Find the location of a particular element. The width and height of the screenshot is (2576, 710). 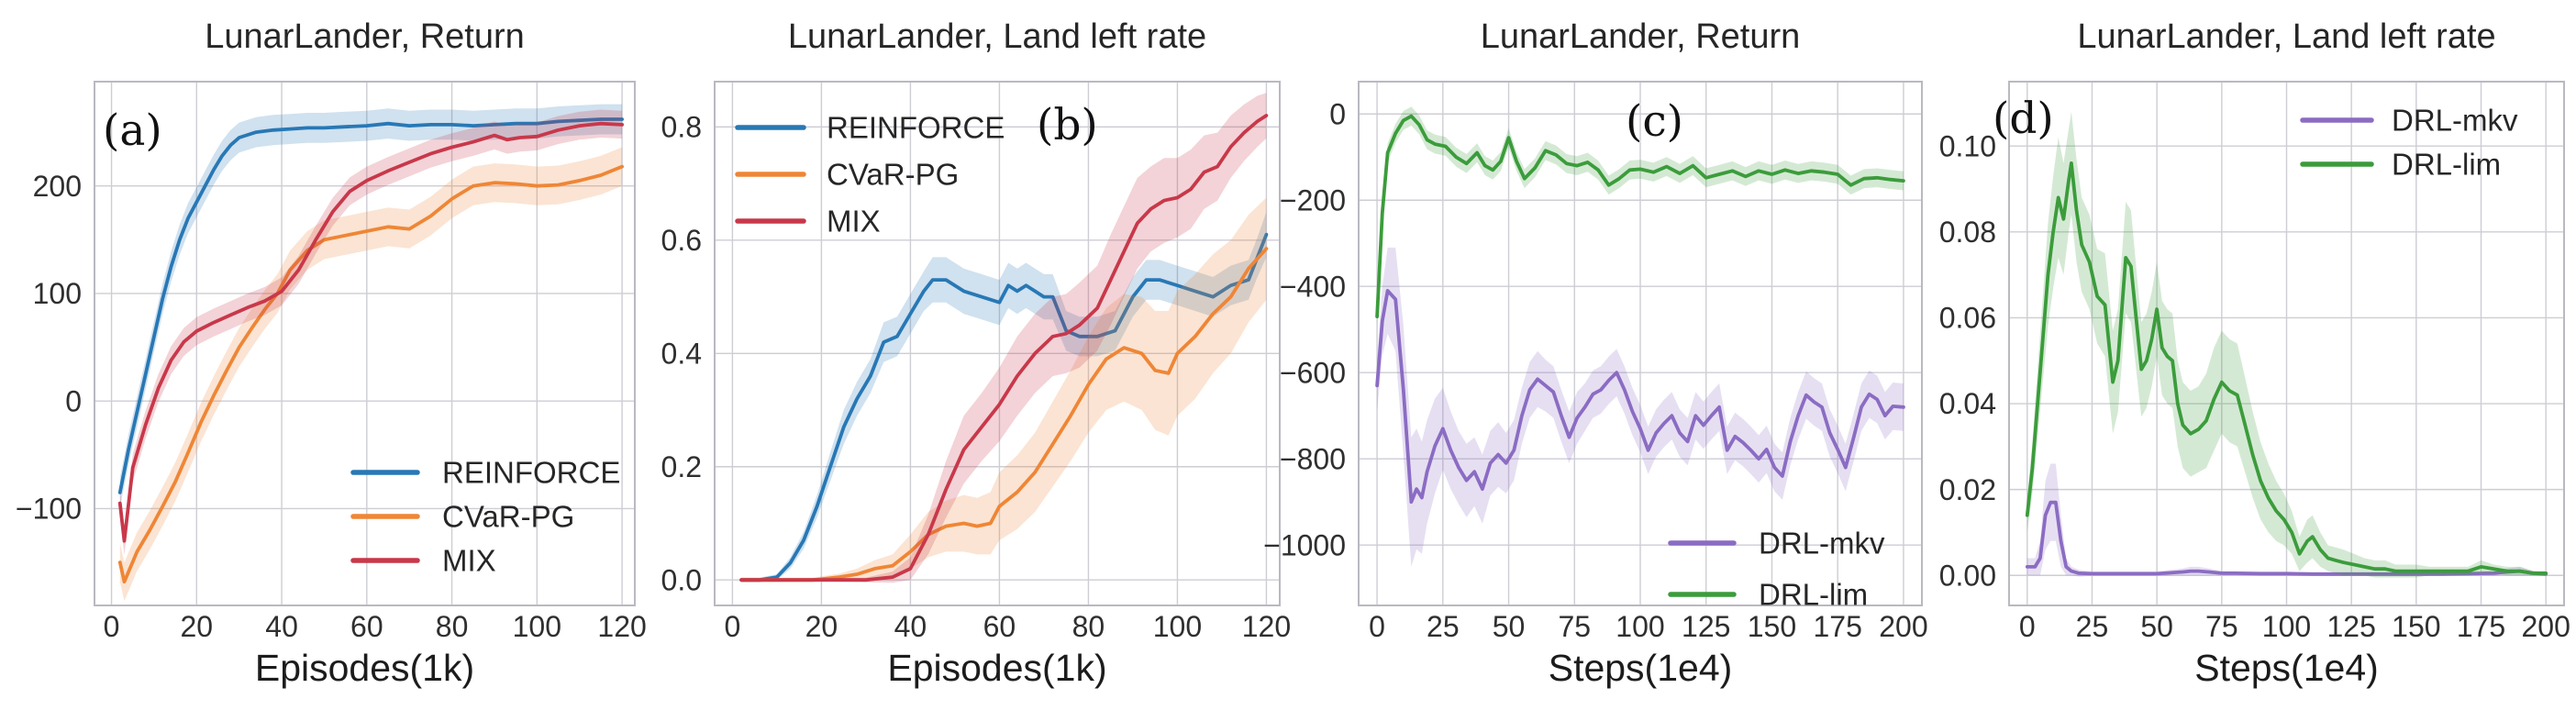

y-tick-label: 0.06 is located at coordinates (1967, 319).